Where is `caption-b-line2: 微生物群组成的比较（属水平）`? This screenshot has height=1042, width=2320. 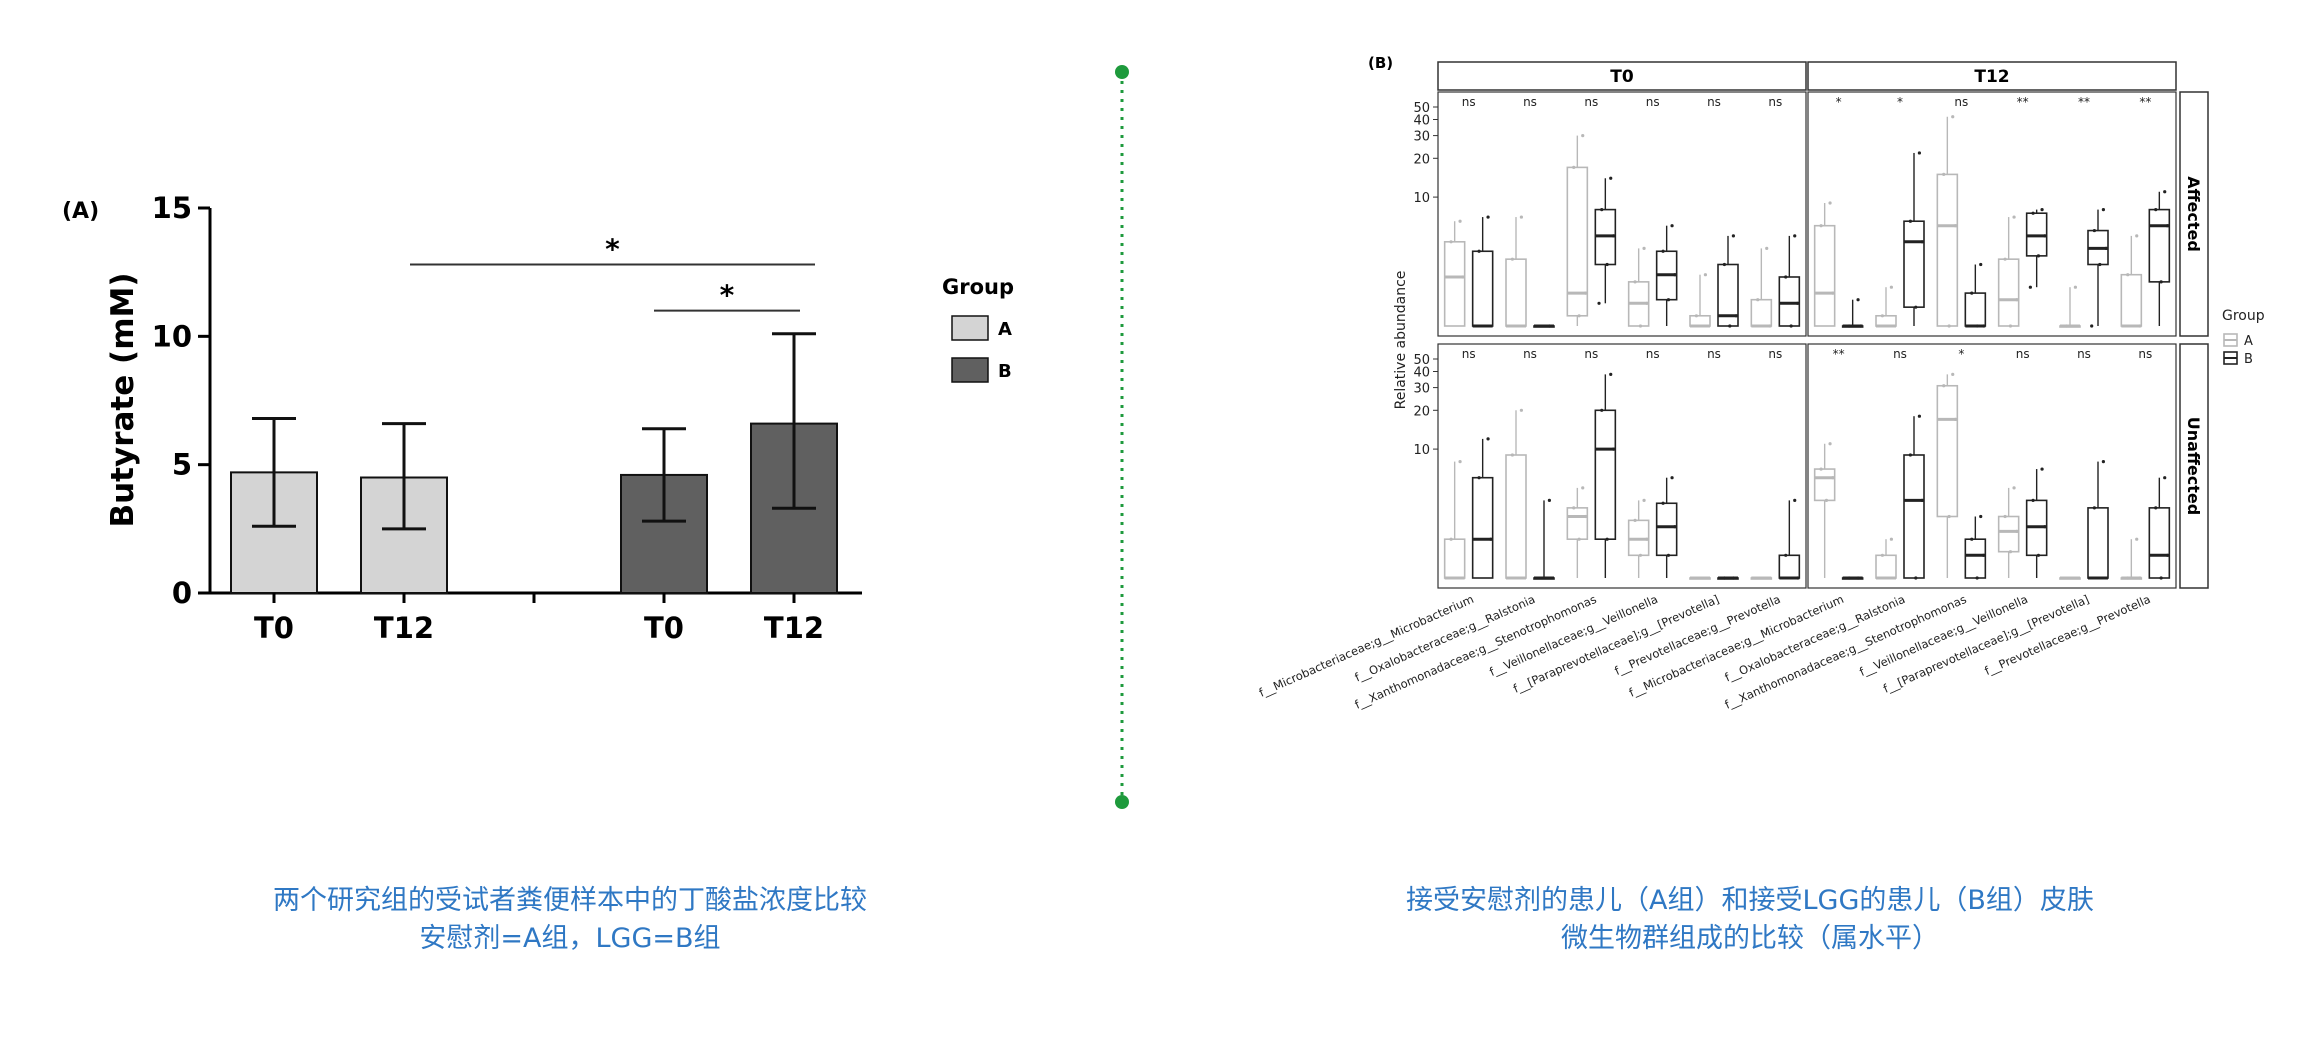 caption-b-line2: 微生物群组成的比较（属水平） is located at coordinates (1750, 938).